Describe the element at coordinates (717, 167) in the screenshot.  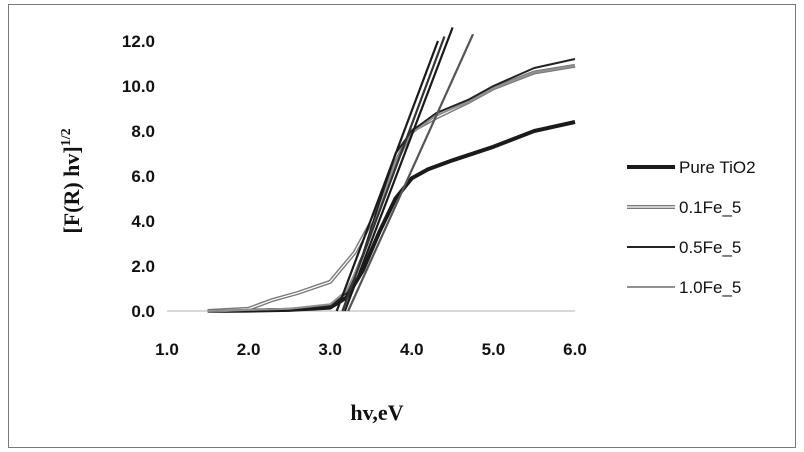
I see `legend-label: Pure TiO2` at that location.